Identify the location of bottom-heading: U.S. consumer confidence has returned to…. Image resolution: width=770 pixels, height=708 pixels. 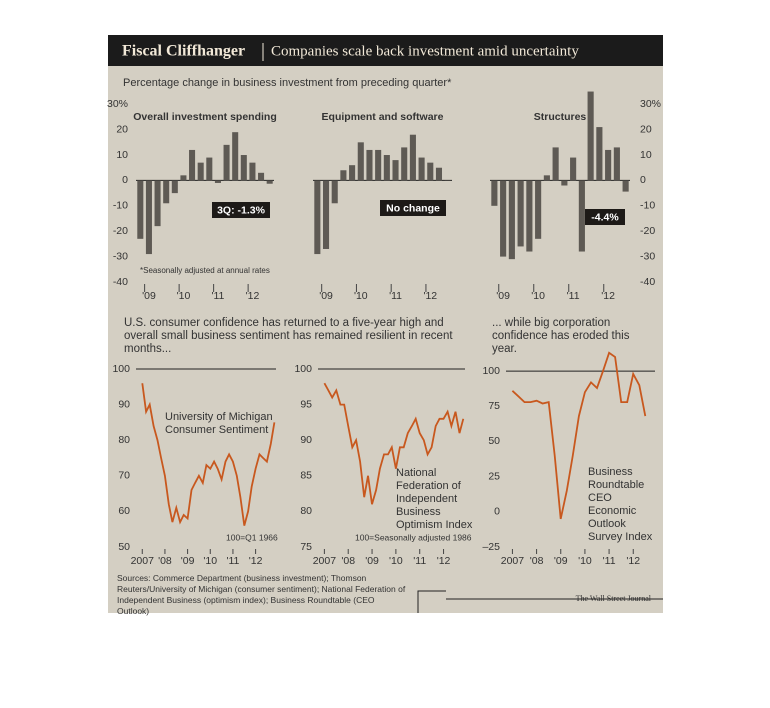
(288, 336).